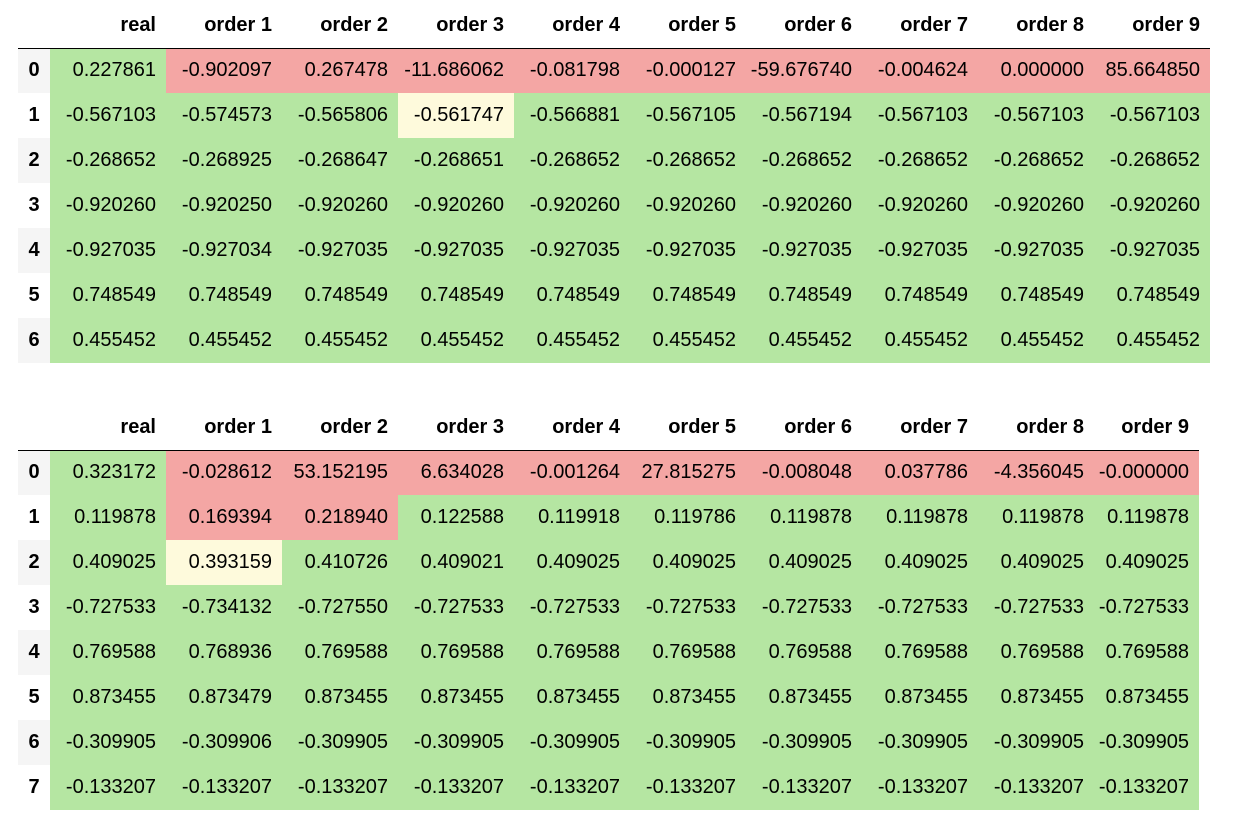  Describe the element at coordinates (34, 562) in the screenshot. I see `row-index: 2` at that location.